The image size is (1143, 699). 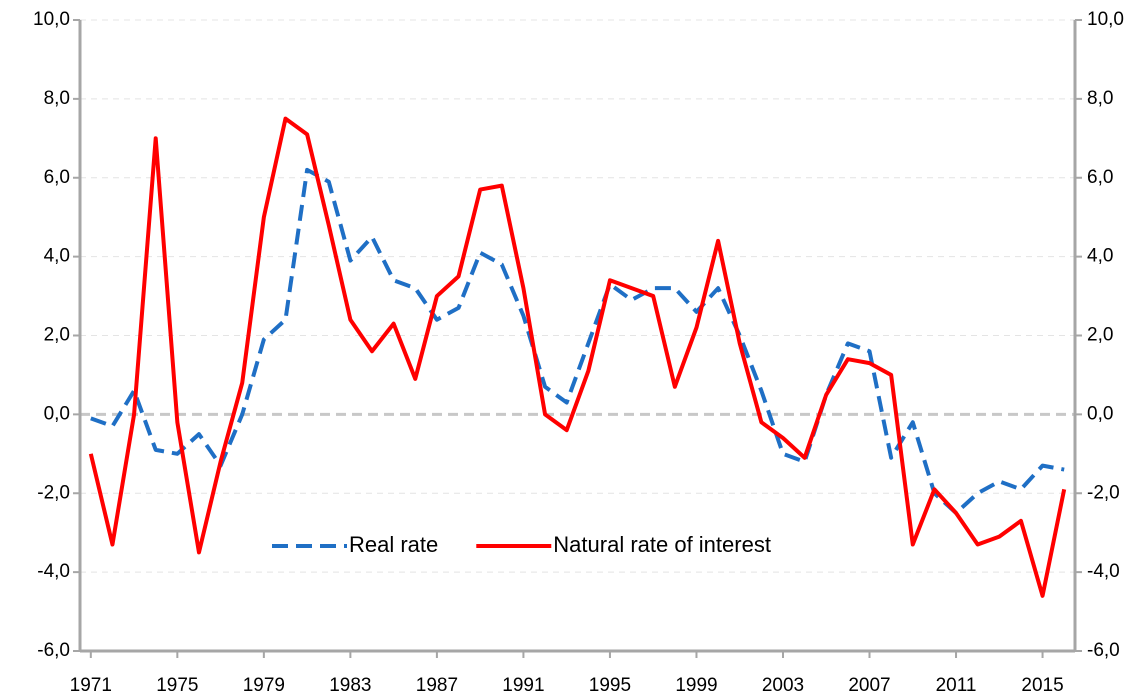 What do you see at coordinates (53, 492) in the screenshot?
I see `y-tick-label: -2,0` at bounding box center [53, 492].